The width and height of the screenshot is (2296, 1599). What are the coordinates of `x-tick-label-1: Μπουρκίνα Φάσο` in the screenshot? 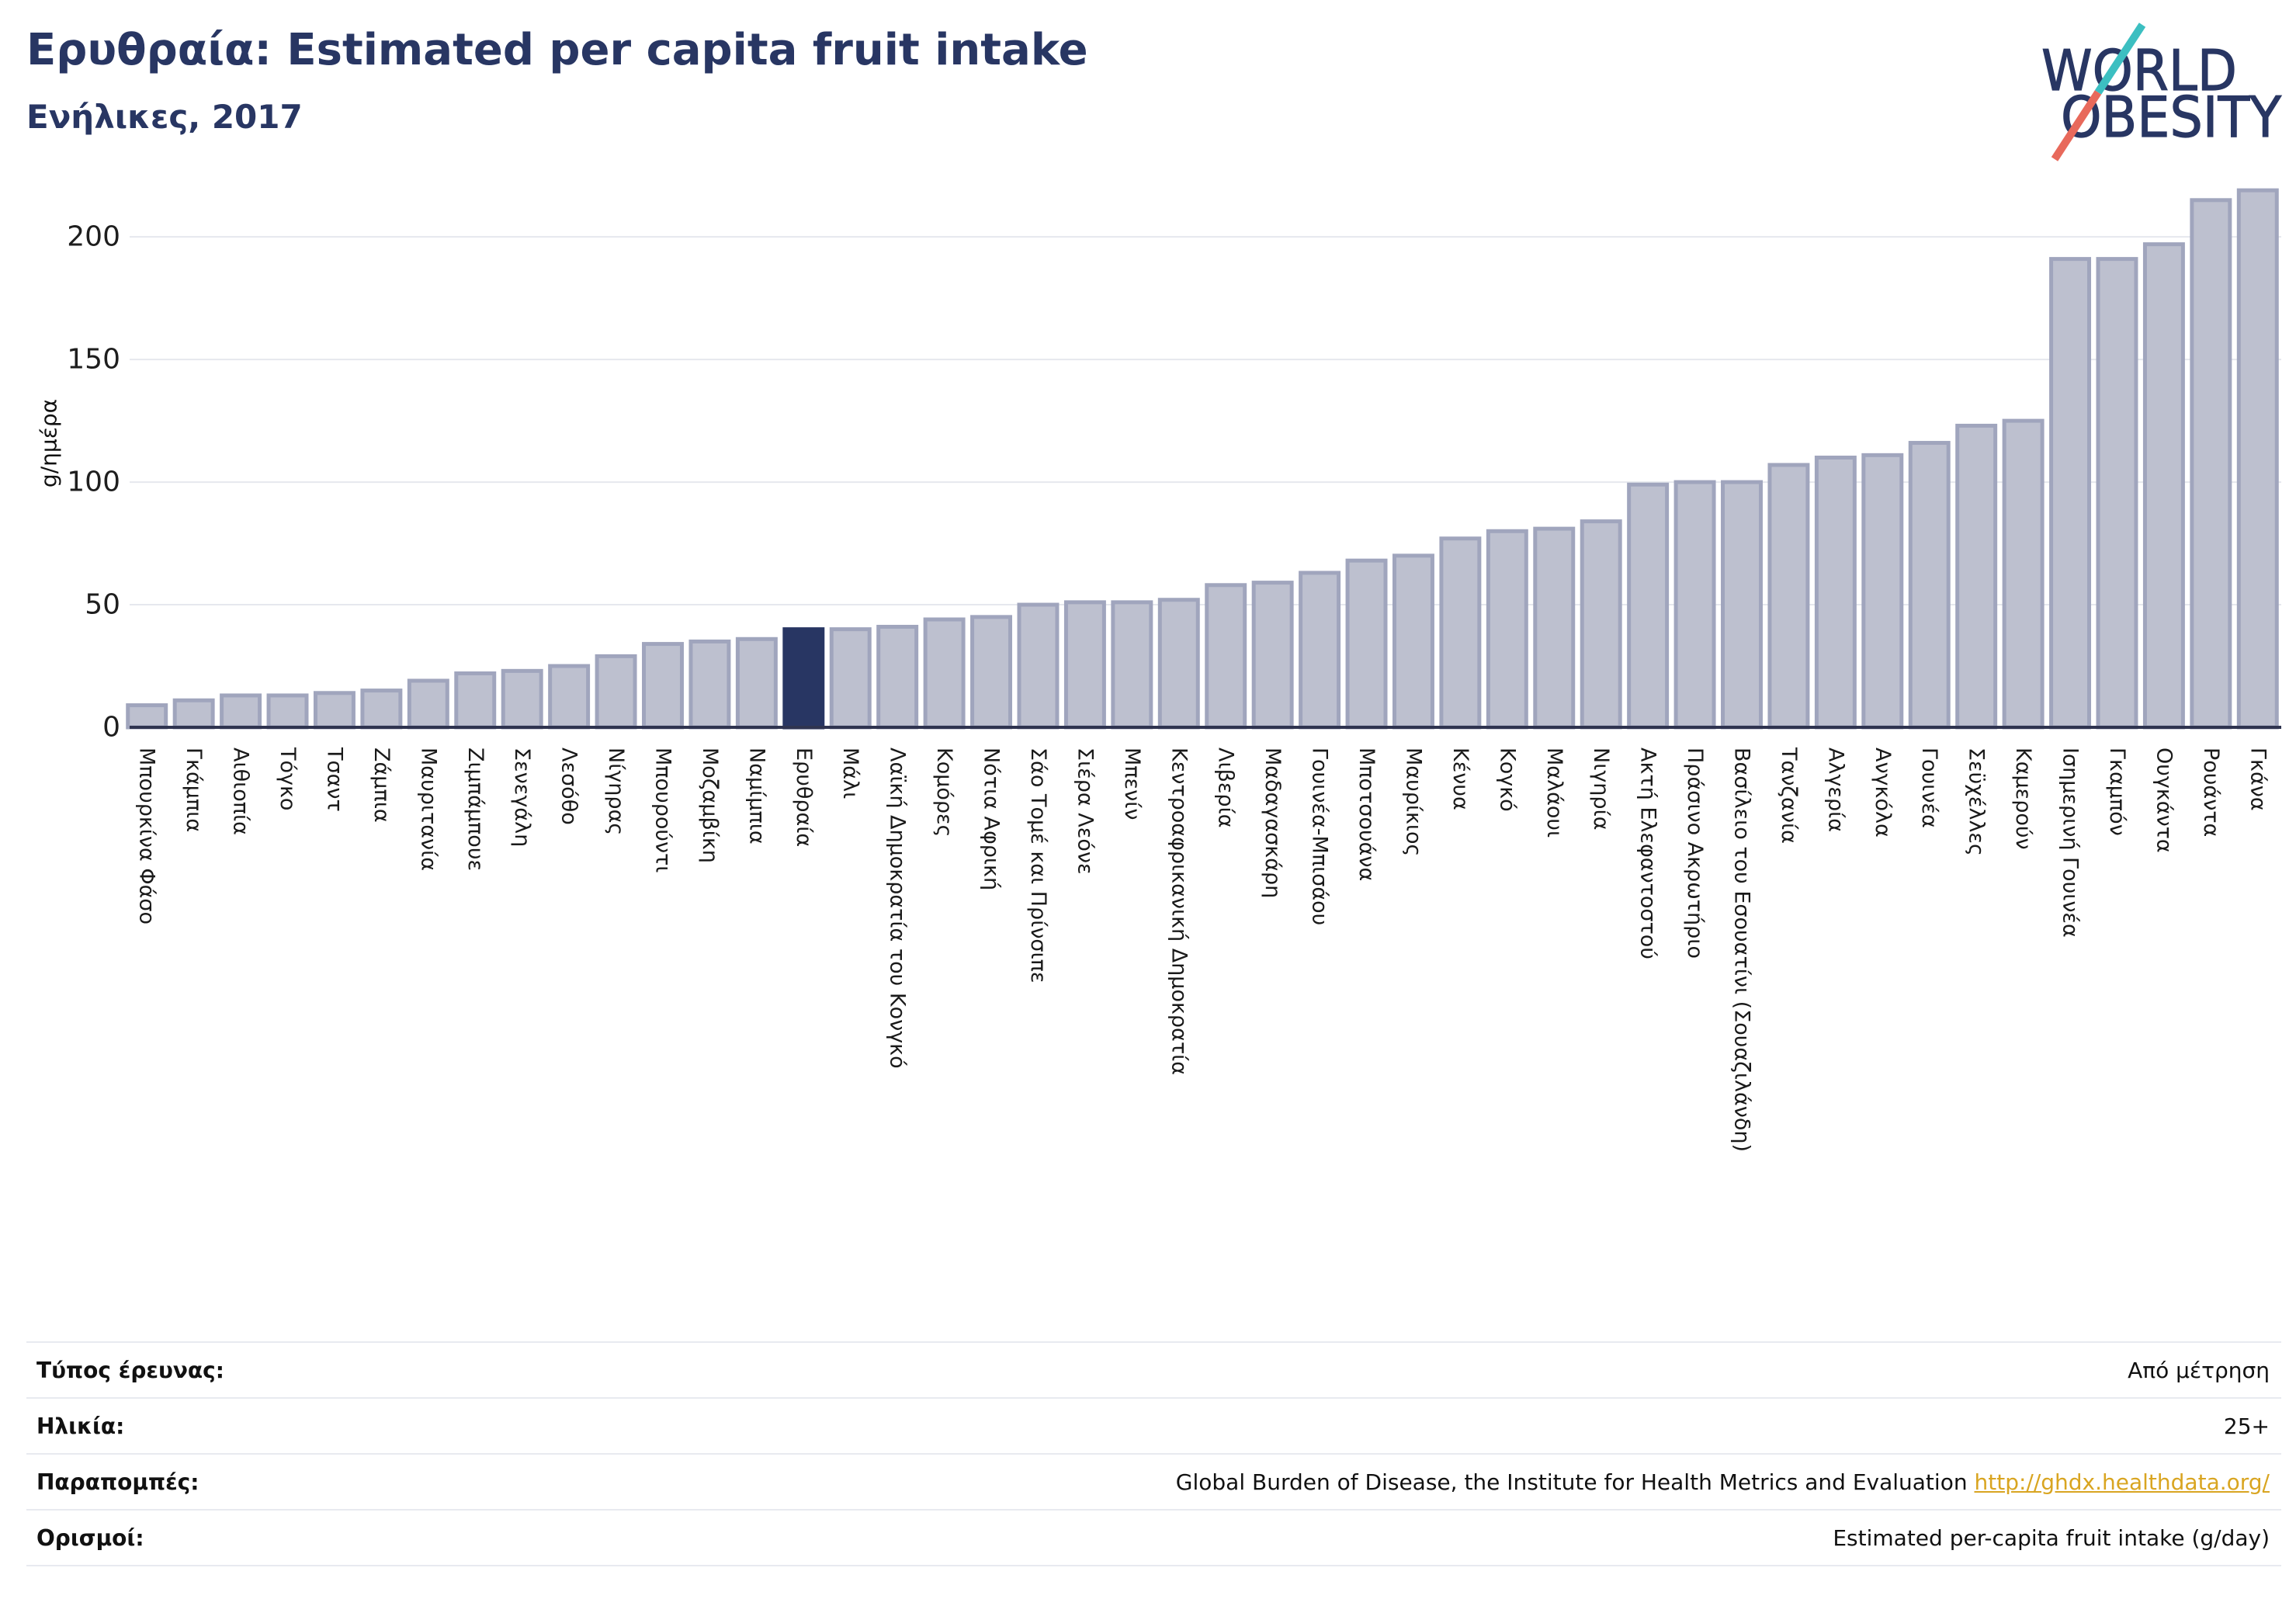 It's located at (147, 835).